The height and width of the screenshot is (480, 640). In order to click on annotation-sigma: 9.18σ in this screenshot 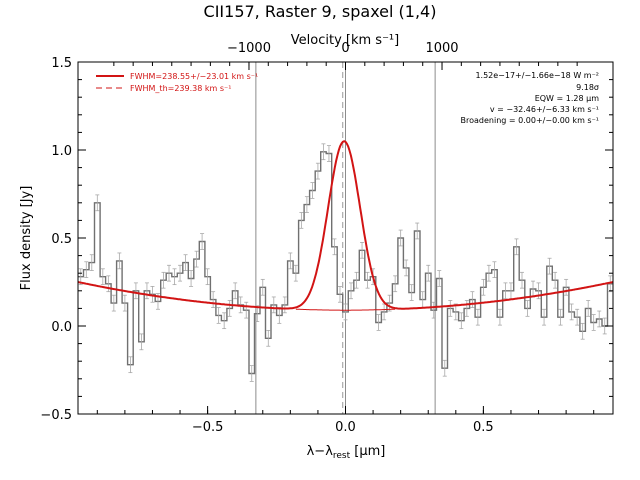, I will do `click(587, 87)`.